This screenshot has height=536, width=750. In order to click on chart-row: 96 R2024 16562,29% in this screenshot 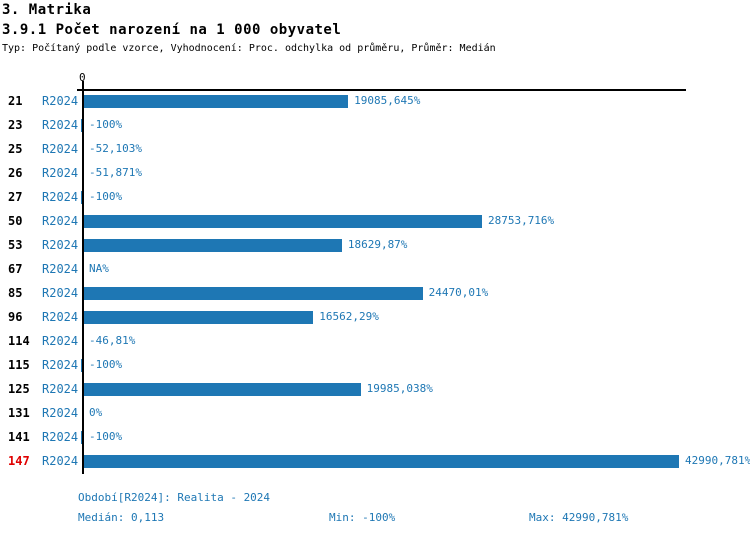, I will do `click(375, 317)`.